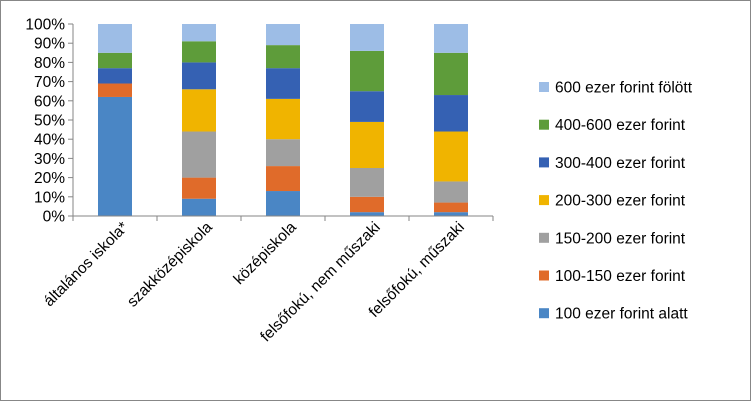  I want to click on x-category-label: felsőfokú, műszaki, so click(417, 270).